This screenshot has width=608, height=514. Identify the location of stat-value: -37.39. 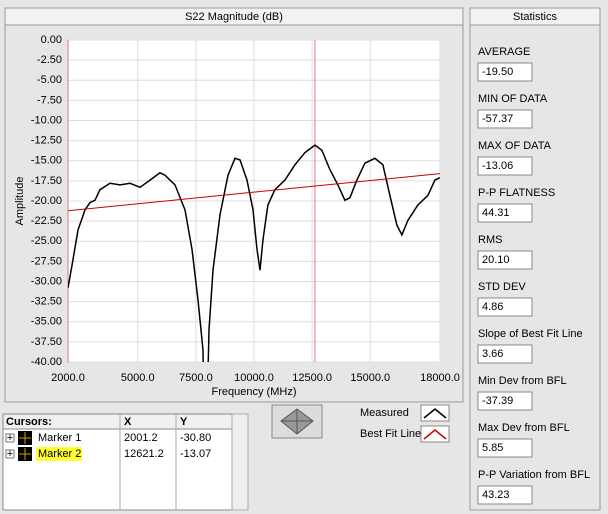
(497, 401).